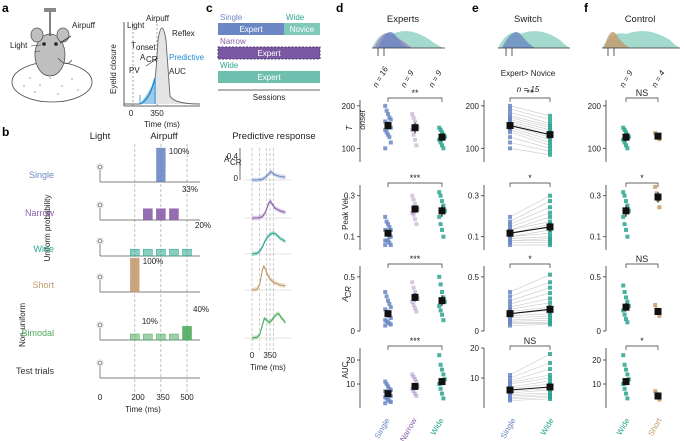 The width and height of the screenshot is (685, 441). What do you see at coordinates (473, 148) in the screenshot?
I see `y-tick-label: 100` at bounding box center [473, 148].